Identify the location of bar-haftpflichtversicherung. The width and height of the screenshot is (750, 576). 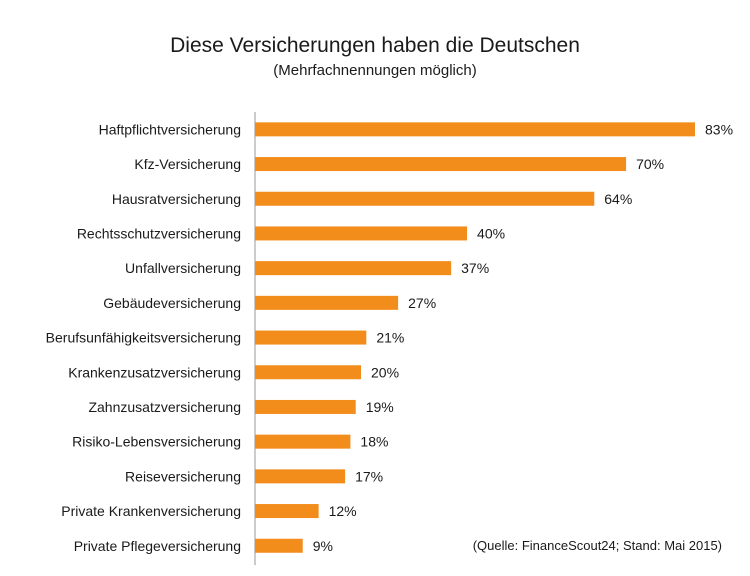
(475, 129).